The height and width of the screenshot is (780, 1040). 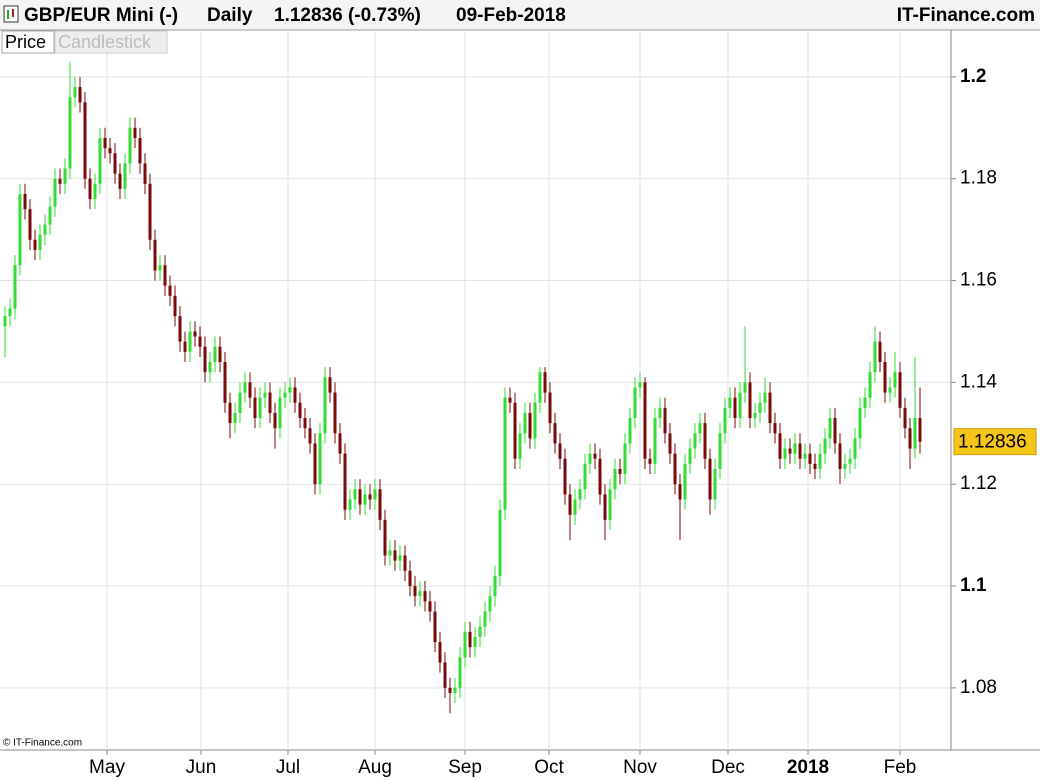 What do you see at coordinates (966, 15) in the screenshot?
I see `brand: IT-Finance.com` at bounding box center [966, 15].